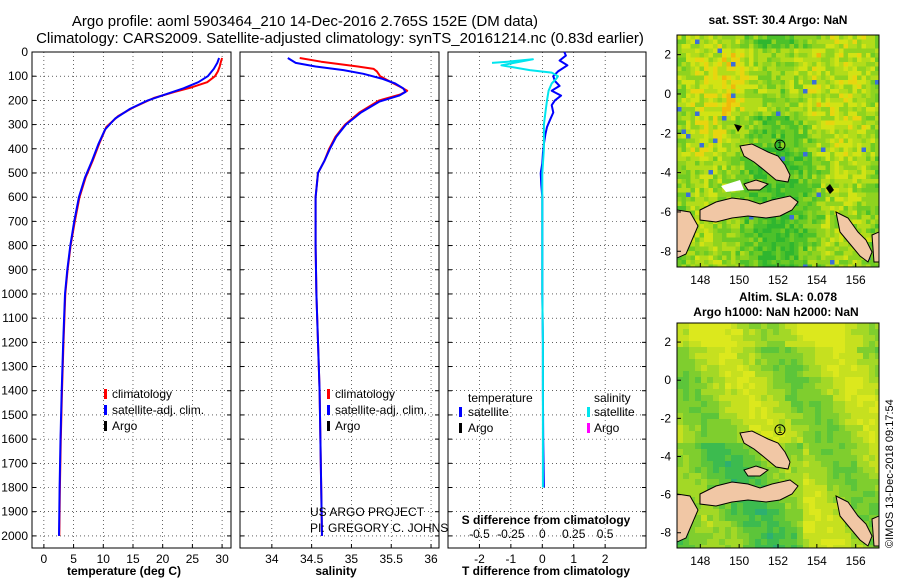  What do you see at coordinates (15, 318) in the screenshot?
I see `depth-tick-label: 1100` at bounding box center [15, 318].